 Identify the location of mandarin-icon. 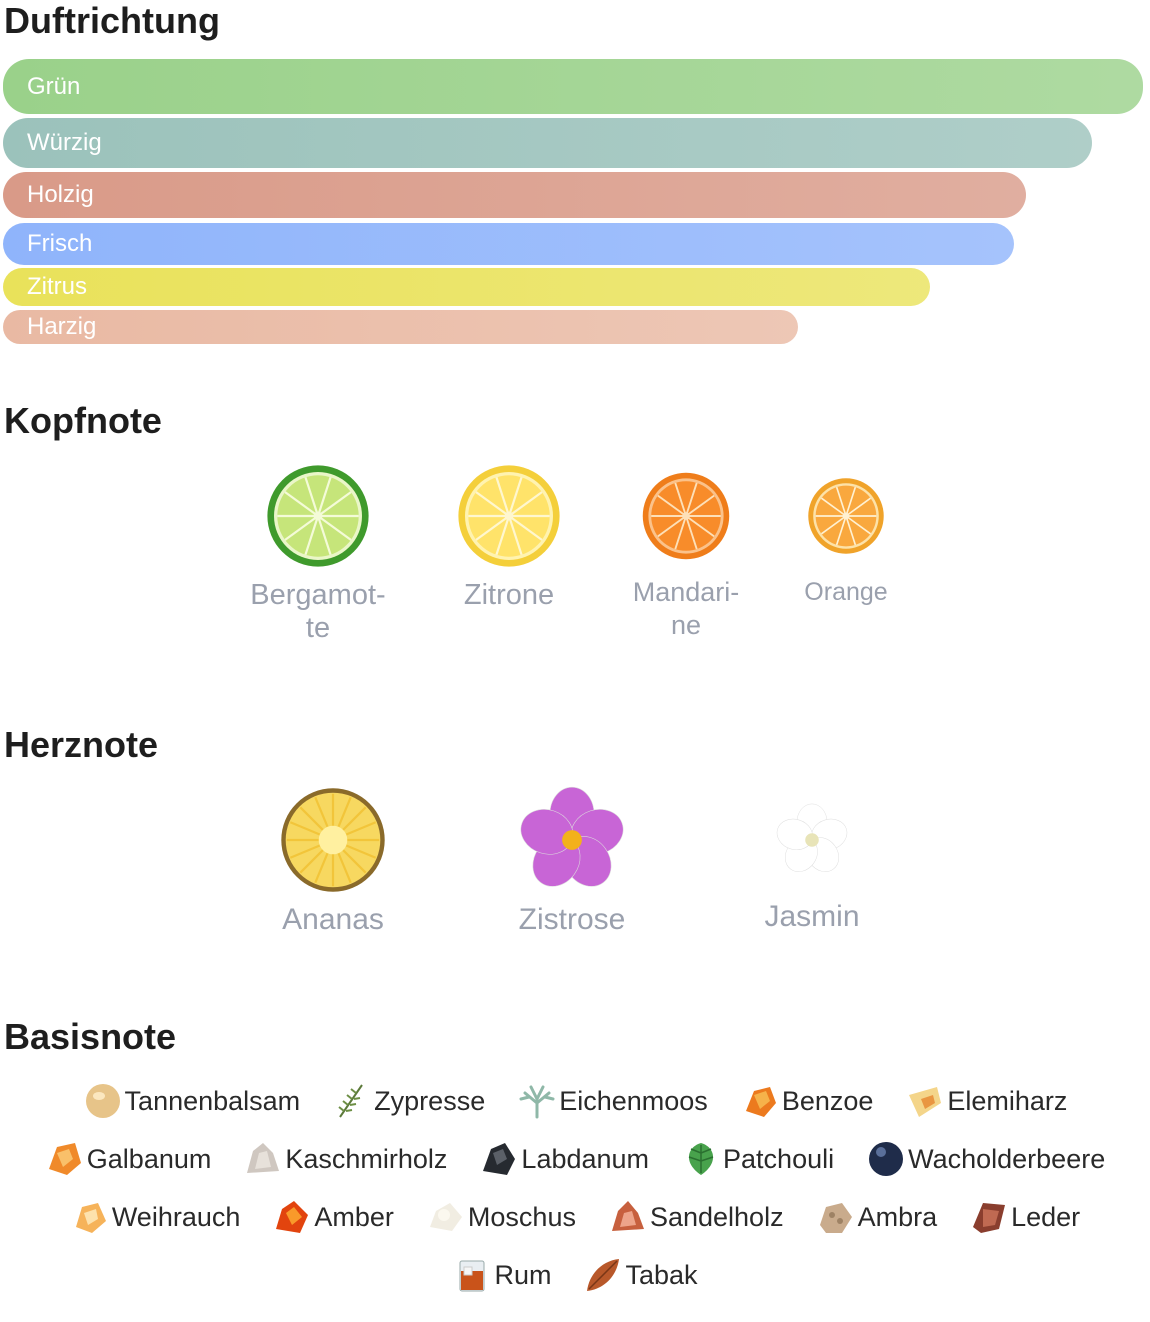
(686, 516).